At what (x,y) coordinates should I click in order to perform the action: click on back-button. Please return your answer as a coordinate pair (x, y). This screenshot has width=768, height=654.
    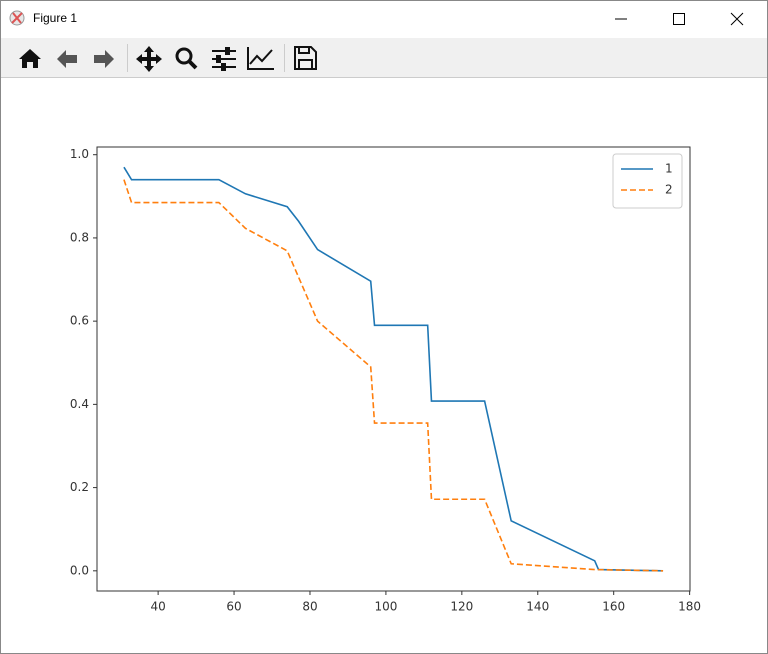
    Looking at the image, I should click on (67, 59).